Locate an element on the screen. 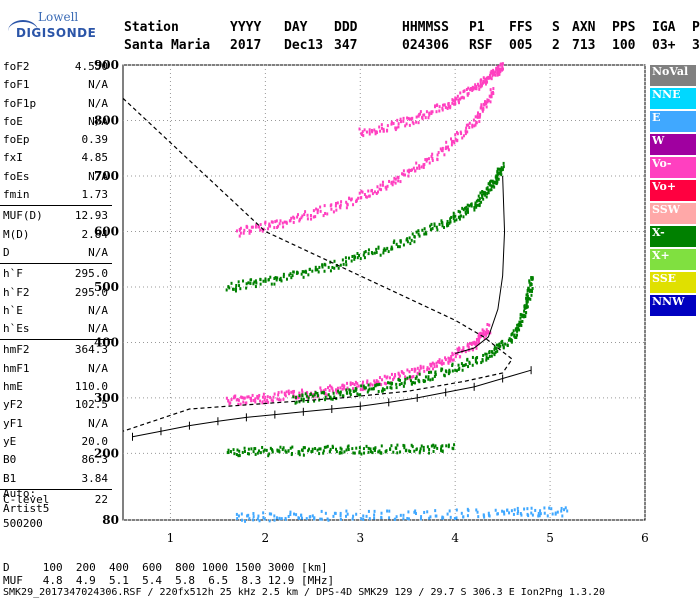 This screenshot has width=700, height=600. x-tick-label: 1 is located at coordinates (171, 538).